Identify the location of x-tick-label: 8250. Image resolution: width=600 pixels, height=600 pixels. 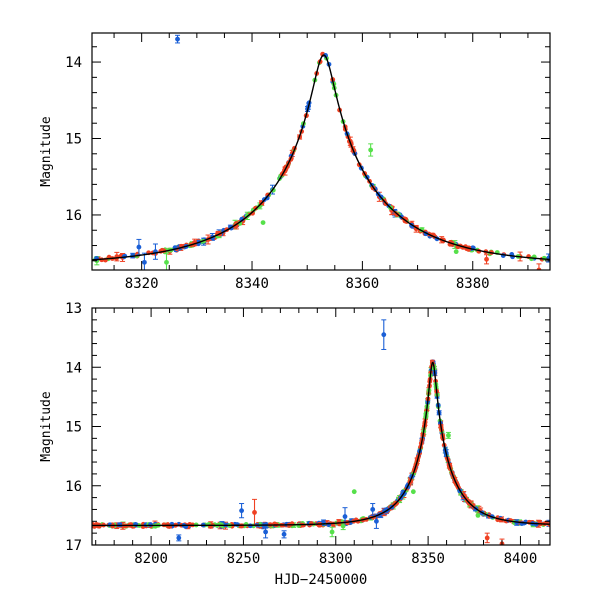
(244, 559).